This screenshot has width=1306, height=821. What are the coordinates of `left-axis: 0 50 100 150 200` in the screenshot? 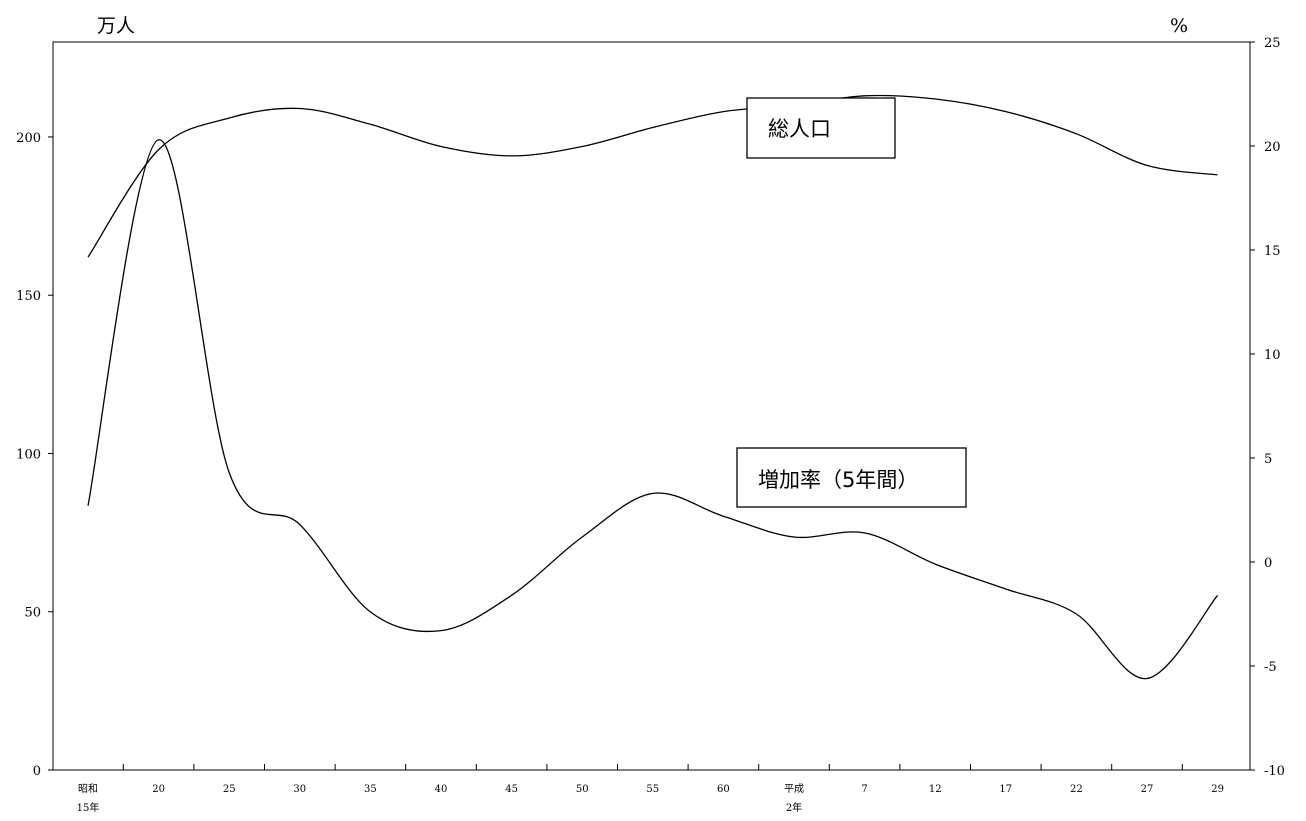 It's located at (34, 455).